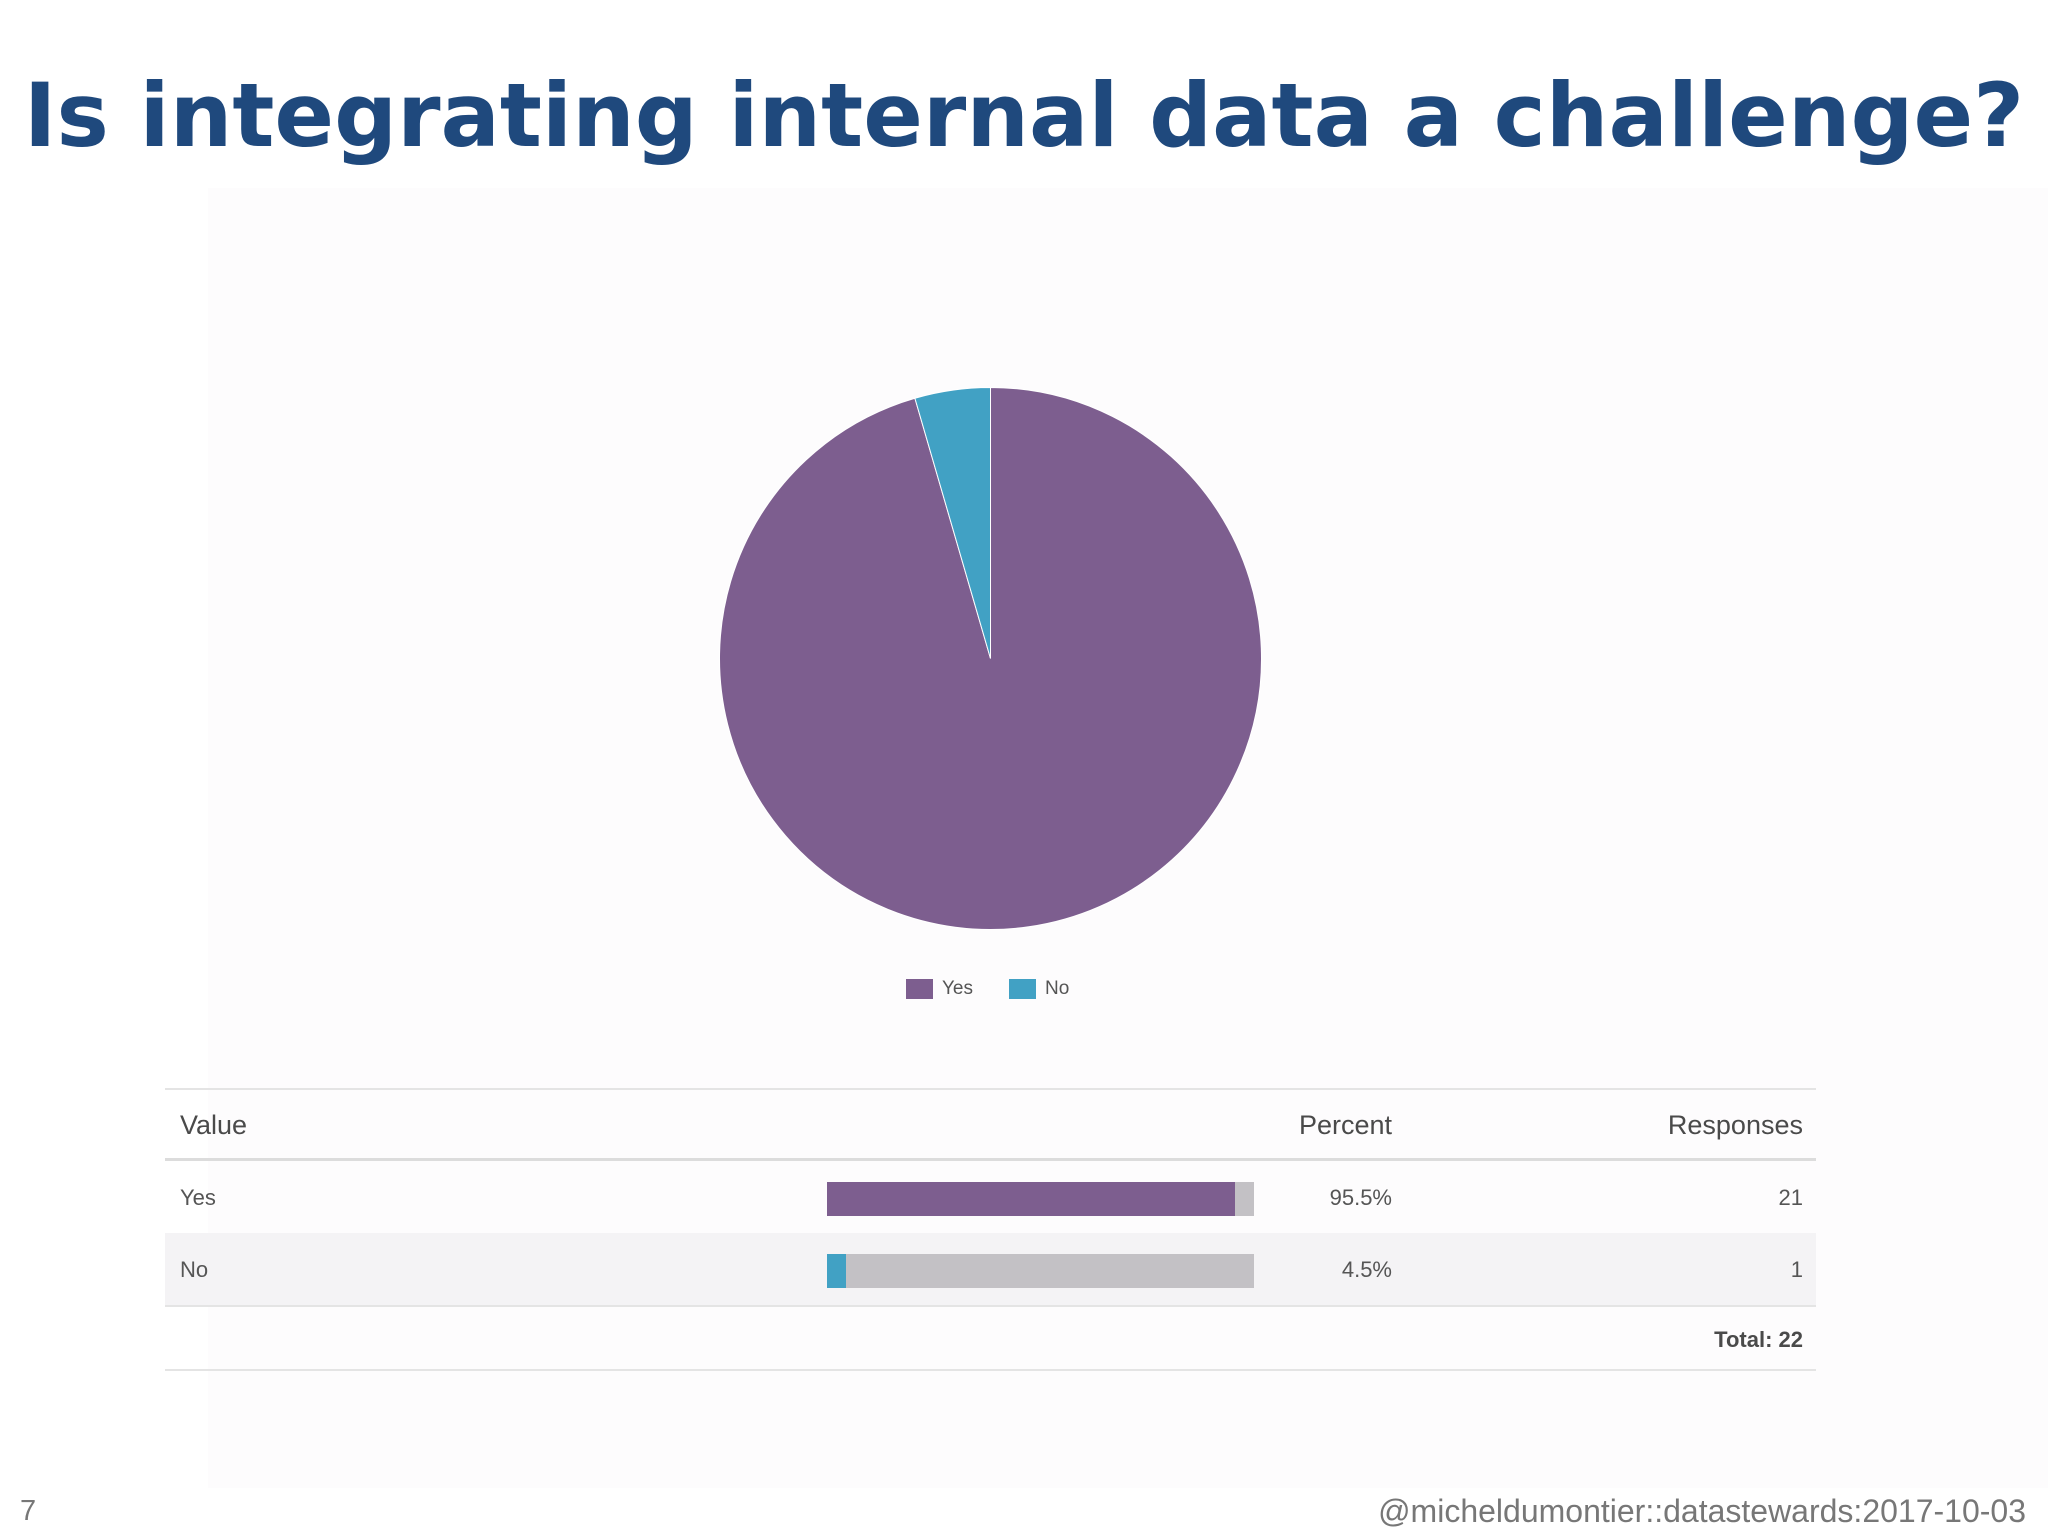  Describe the element at coordinates (198, 1197) in the screenshot. I see `row-value: Yes` at that location.